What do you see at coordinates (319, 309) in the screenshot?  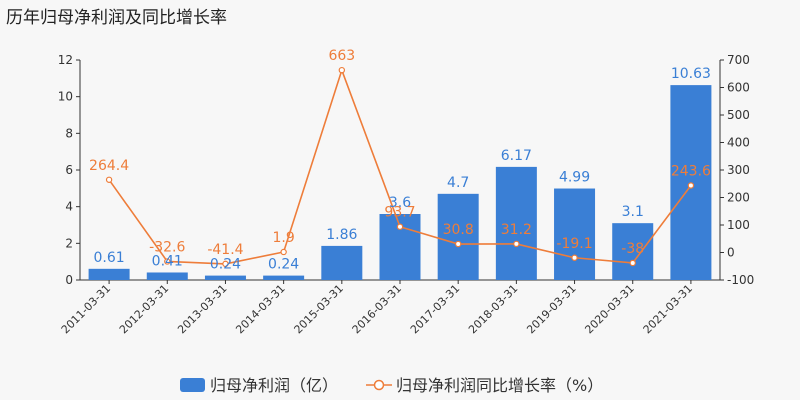 I see `x-tick-label: 2015-03-31` at bounding box center [319, 309].